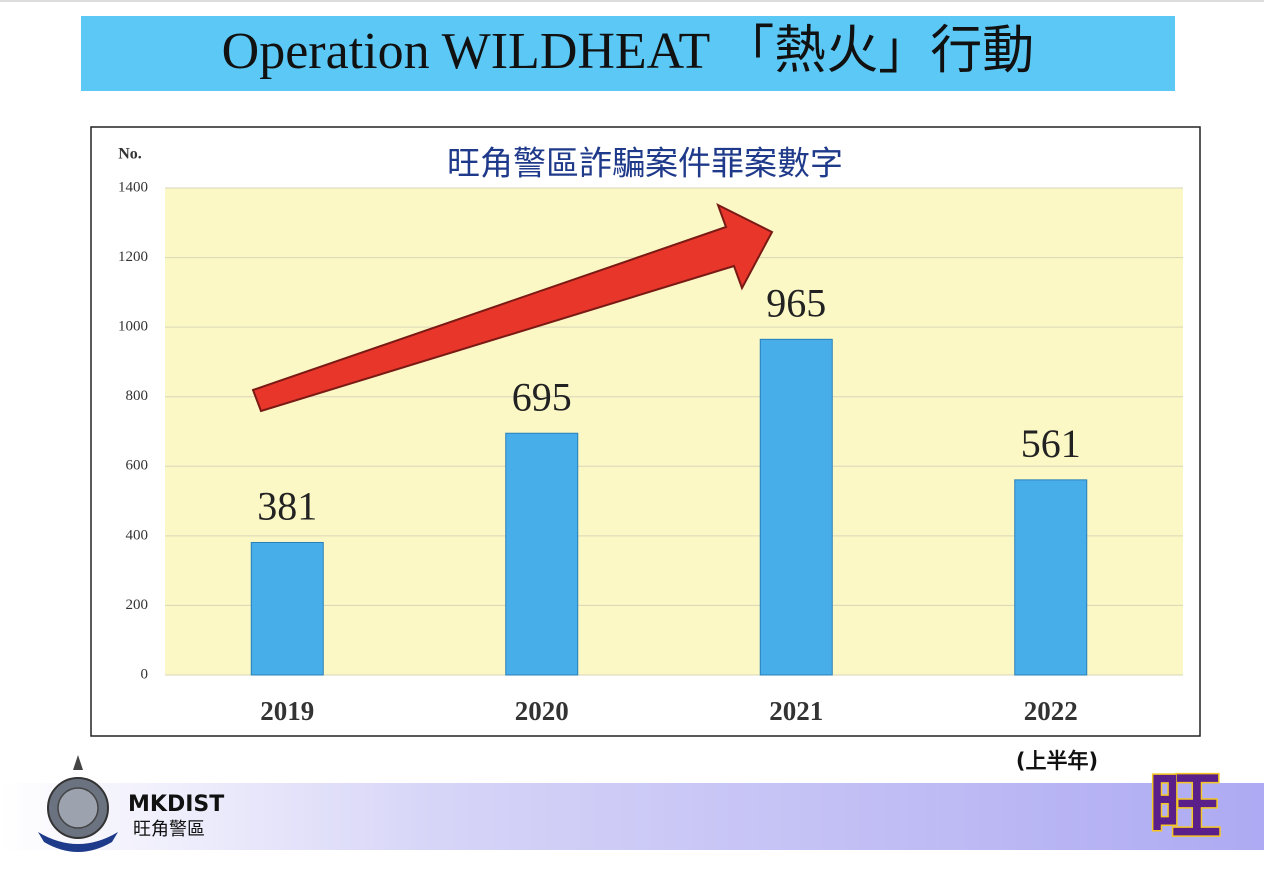 The image size is (1264, 875). I want to click on top-edge, so click(632, 1).